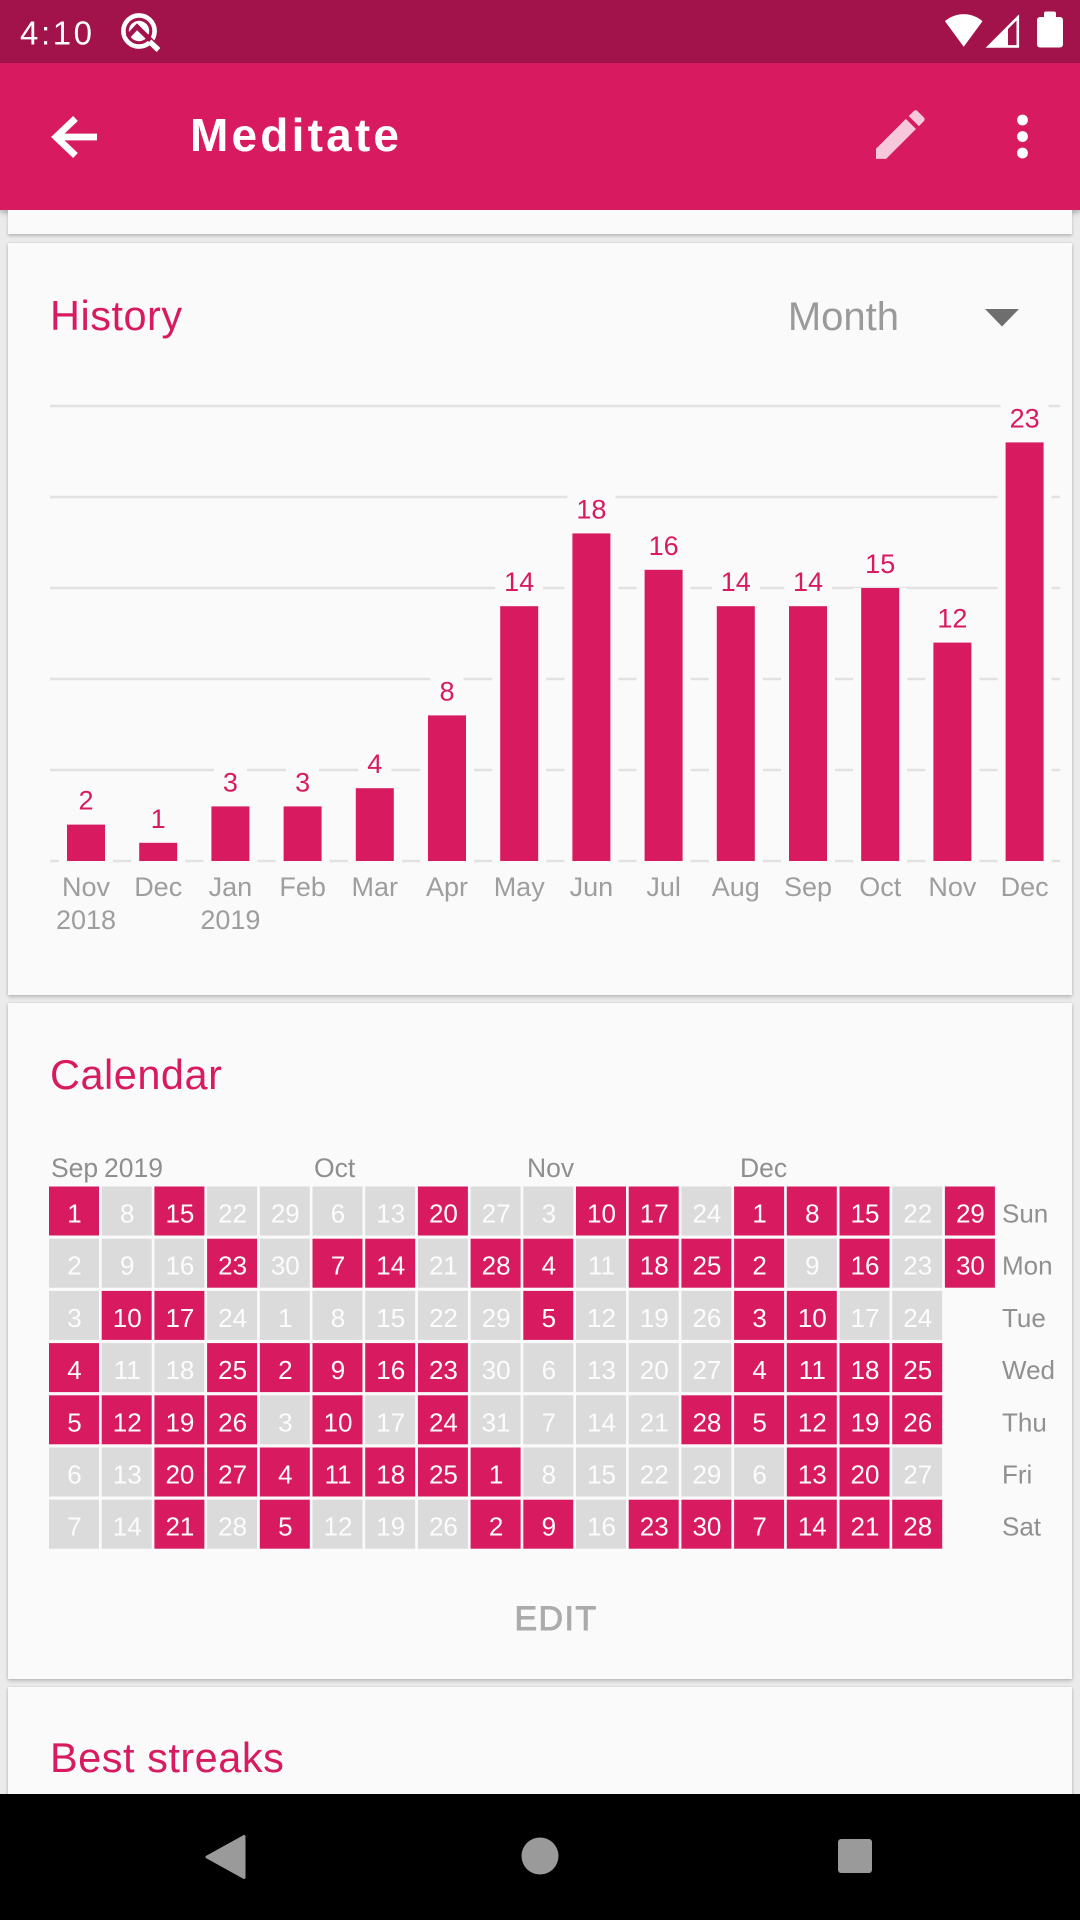 The image size is (1080, 1920). What do you see at coordinates (74, 1168) in the screenshot?
I see `svg-text: Sep` at bounding box center [74, 1168].